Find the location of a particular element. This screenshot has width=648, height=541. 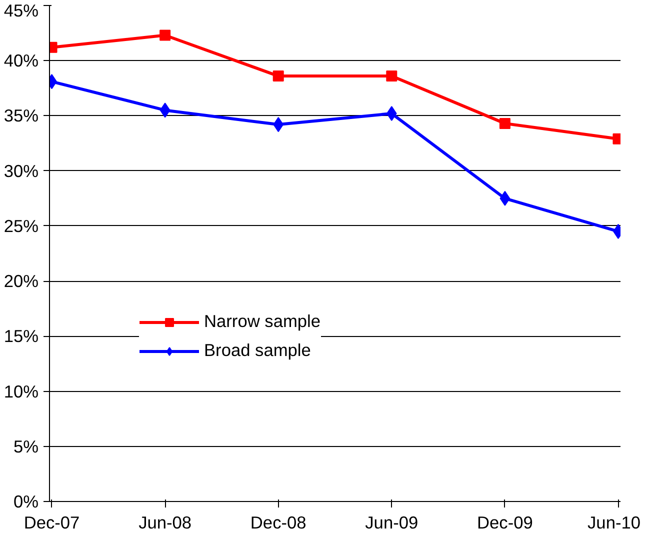

y-tick-label: 20% is located at coordinates (21, 281).